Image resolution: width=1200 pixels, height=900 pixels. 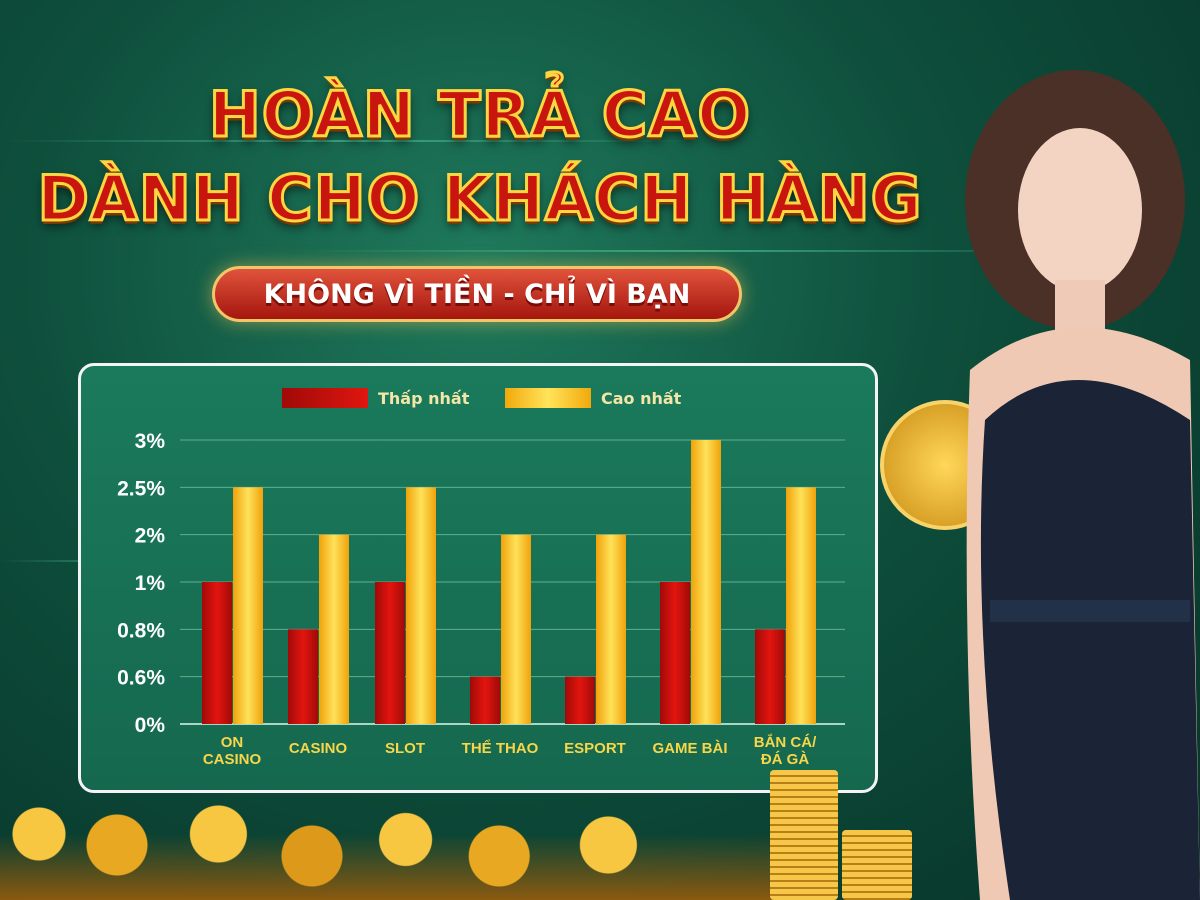 I want to click on y-tick-label: 2.5%, so click(x=141, y=488).